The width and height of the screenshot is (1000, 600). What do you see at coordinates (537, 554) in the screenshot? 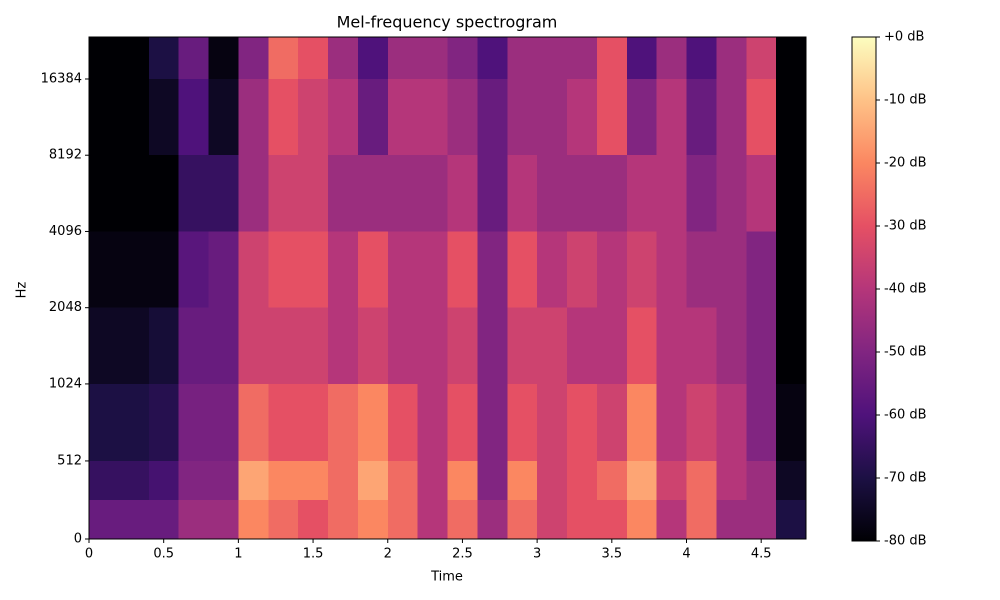
I see `x-tick-label: 3` at bounding box center [537, 554].